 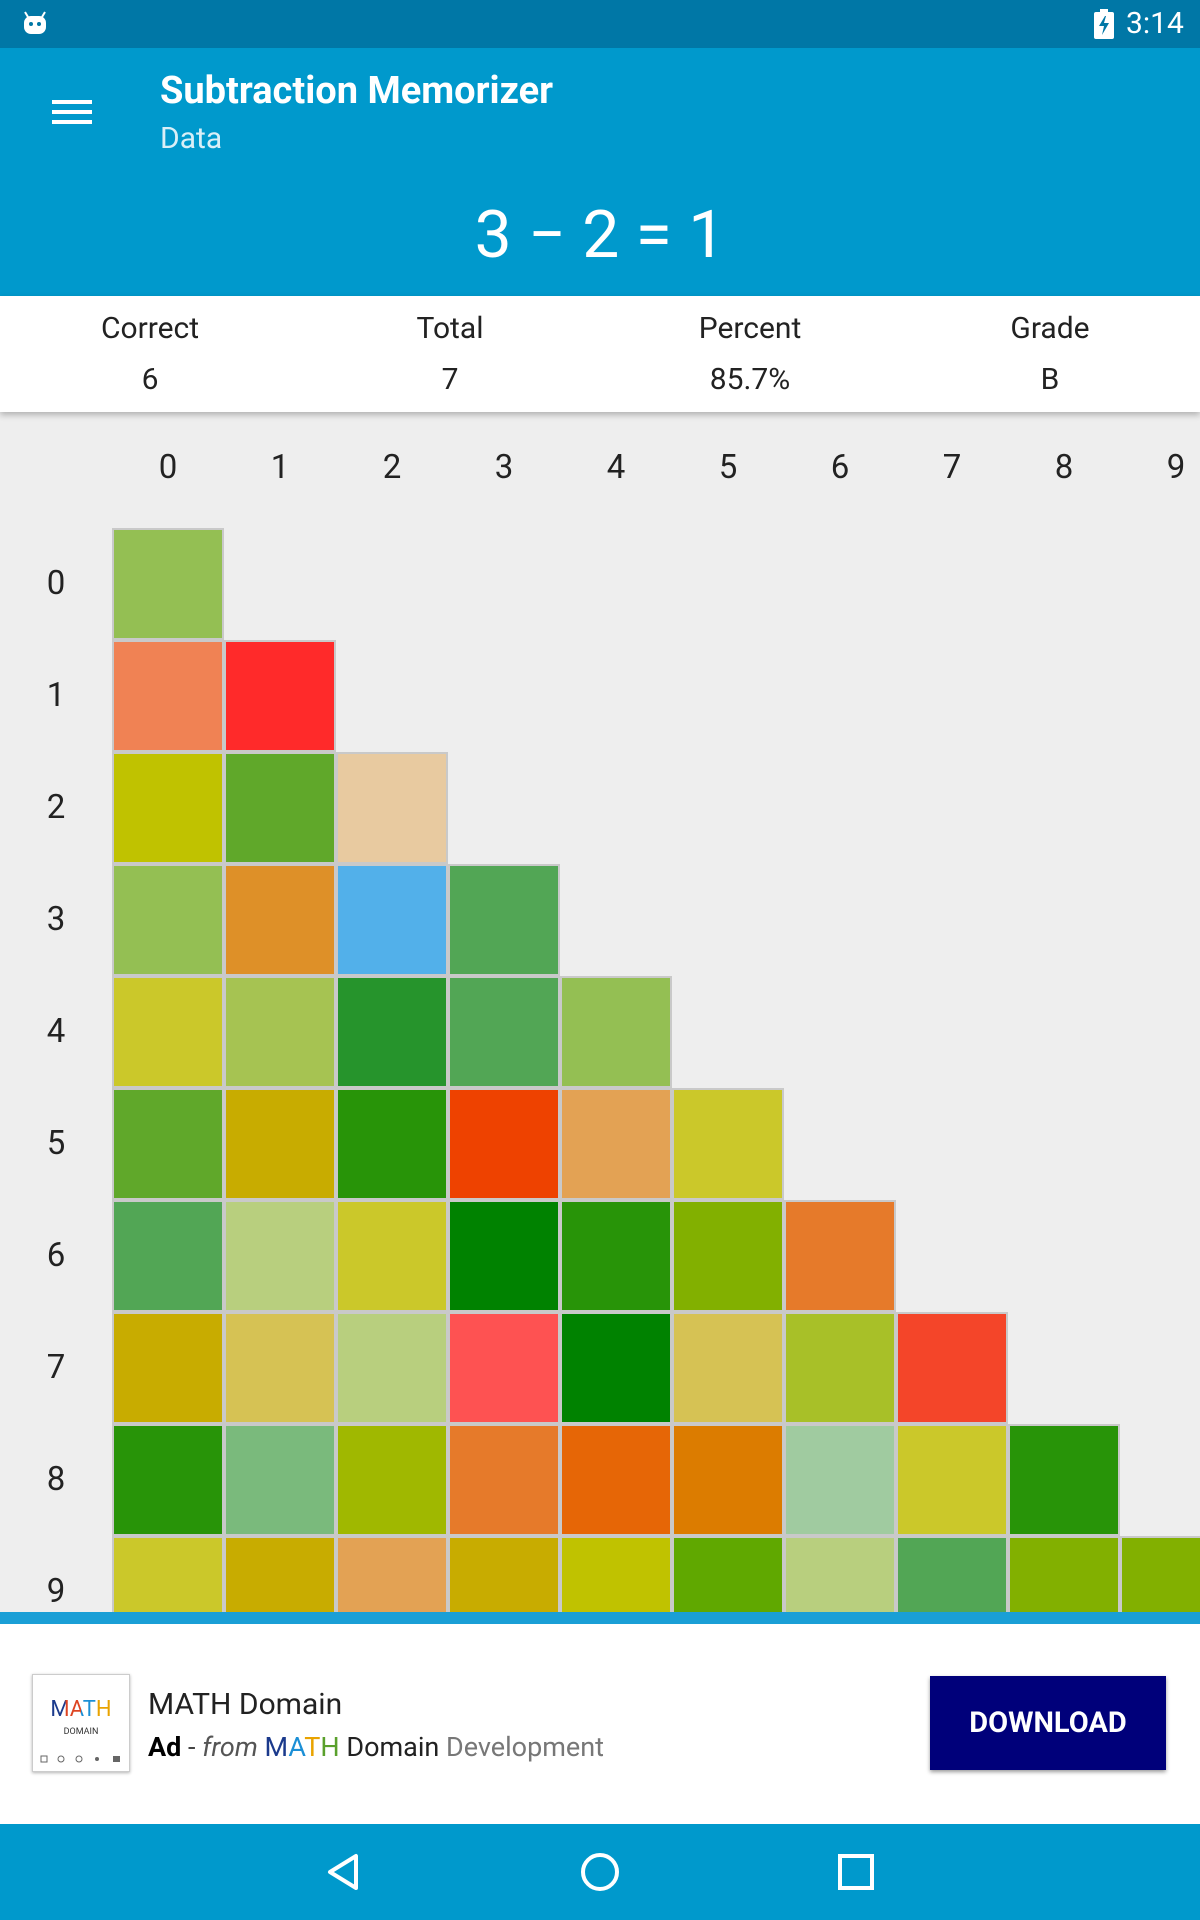 I want to click on stat-label: Correct, so click(x=150, y=328).